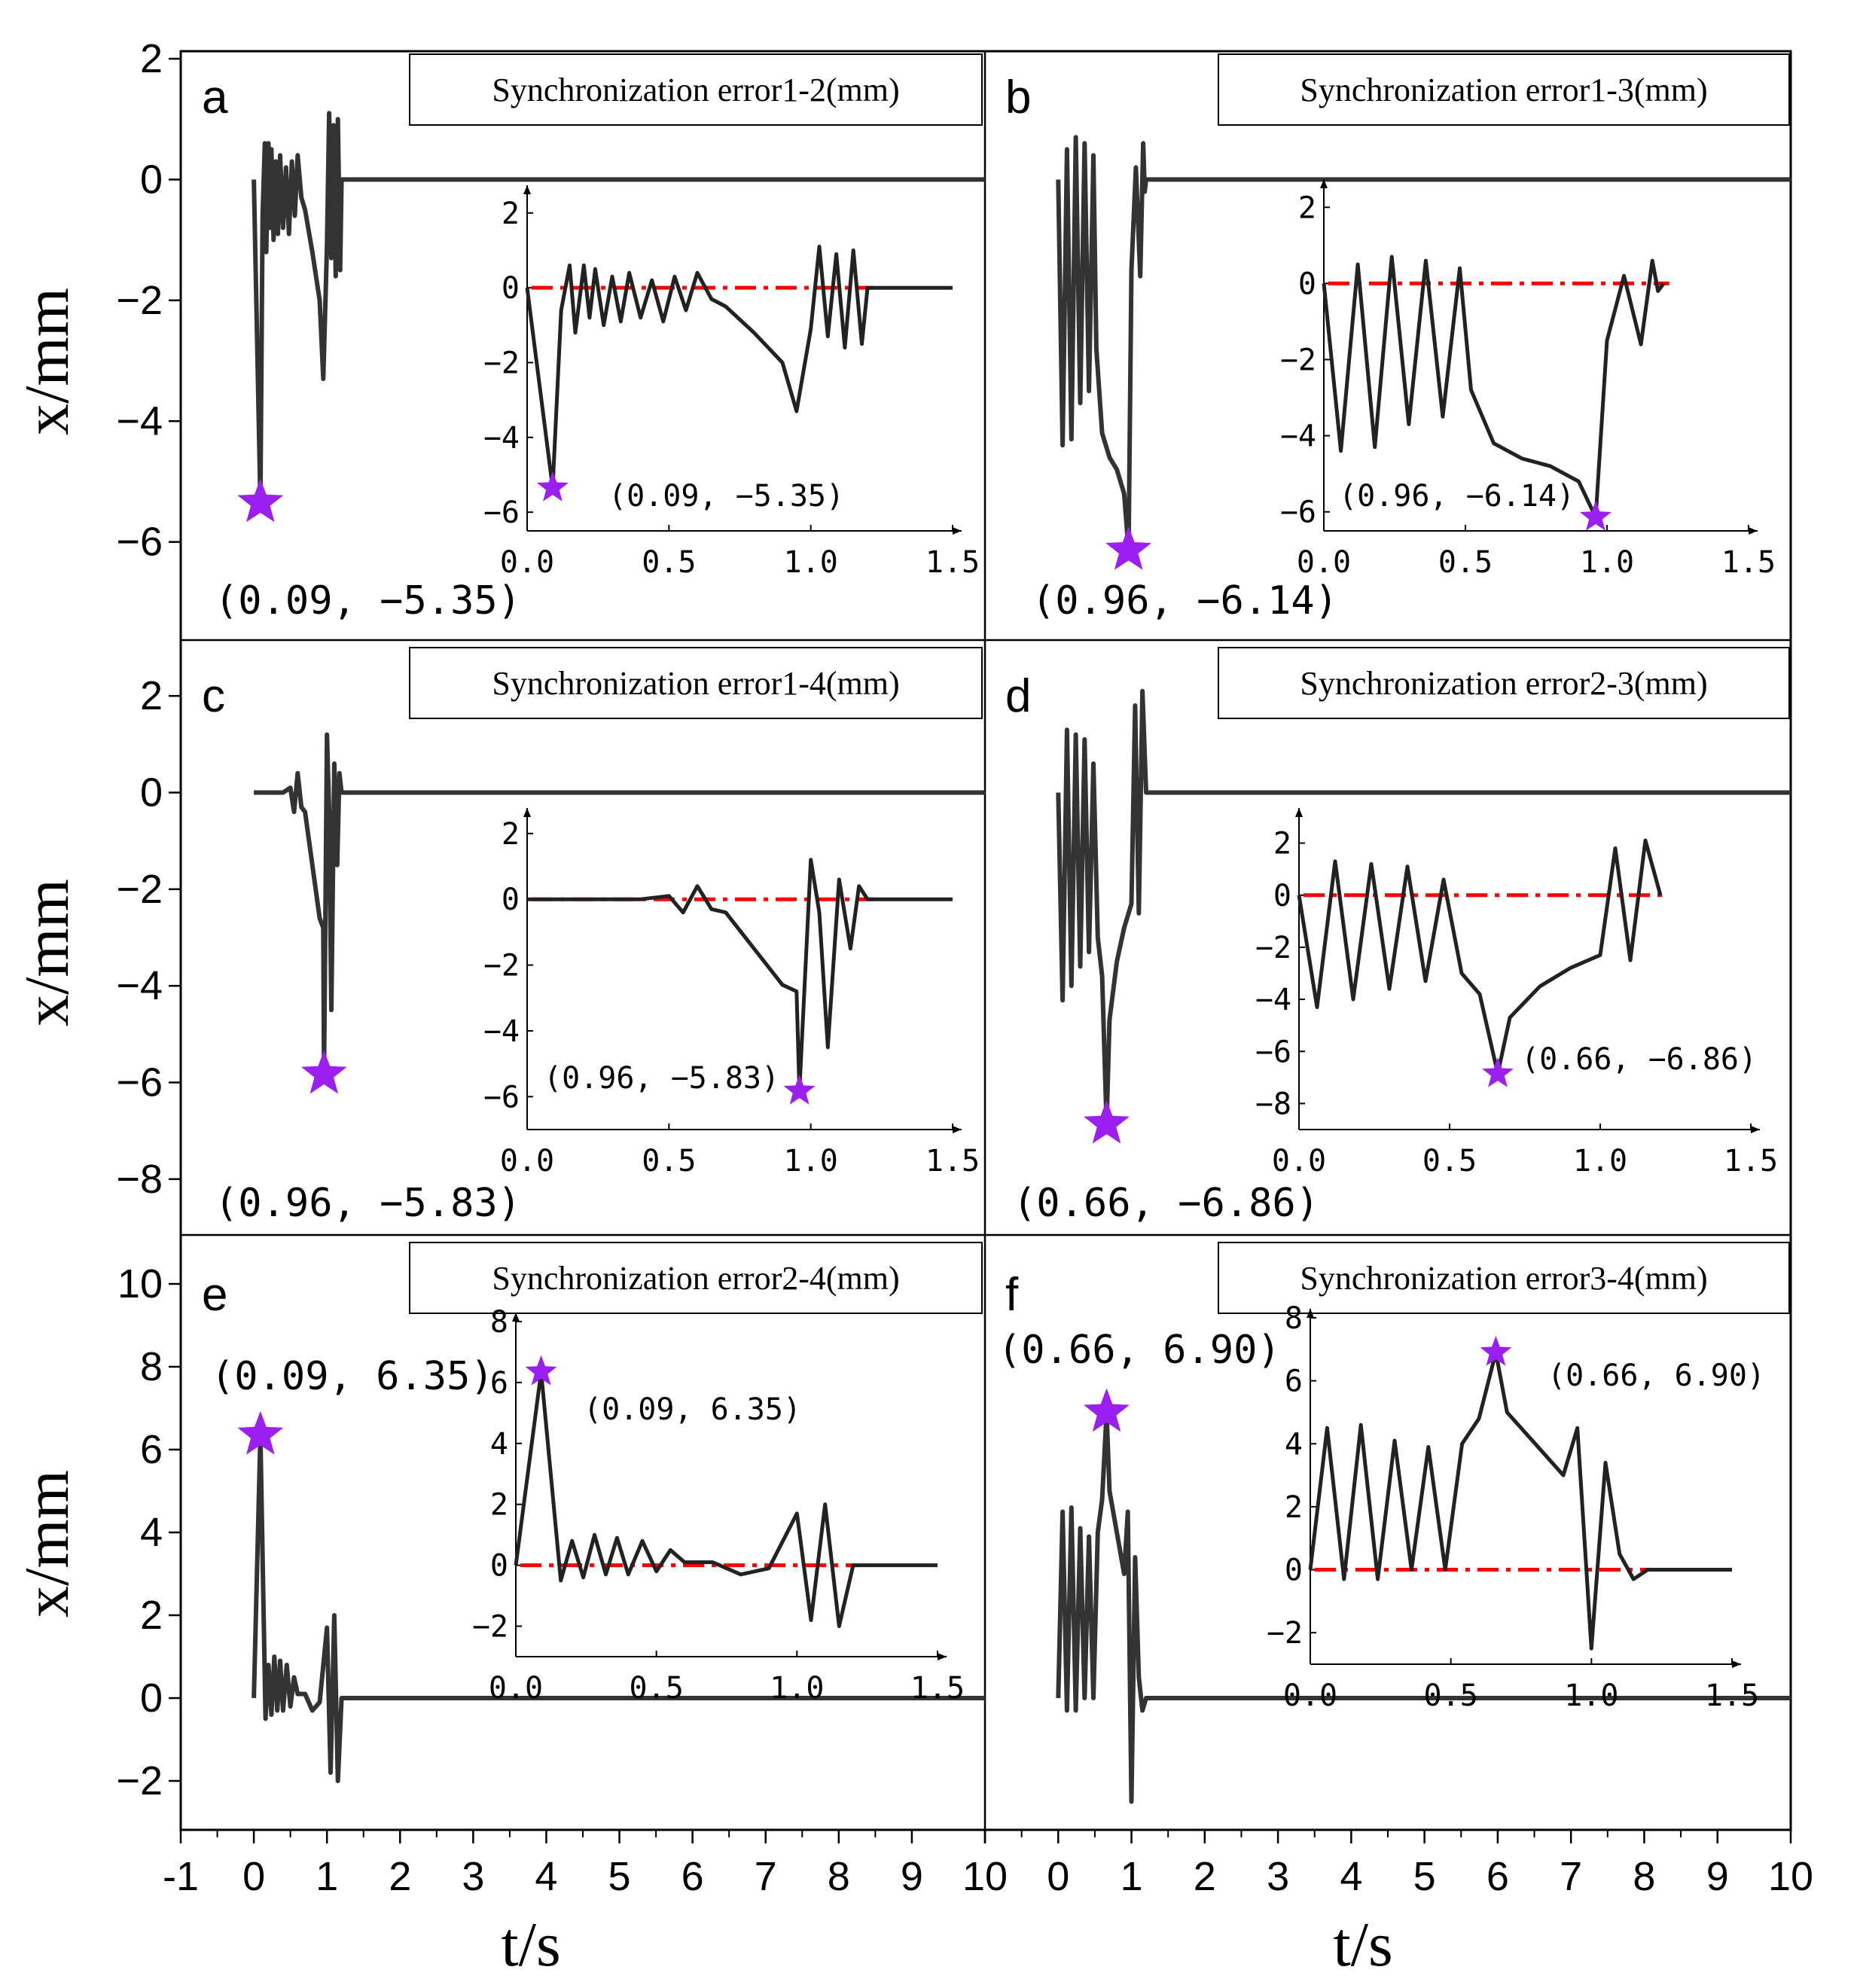  What do you see at coordinates (260, 500) in the screenshot?
I see `peak-marker-a` at bounding box center [260, 500].